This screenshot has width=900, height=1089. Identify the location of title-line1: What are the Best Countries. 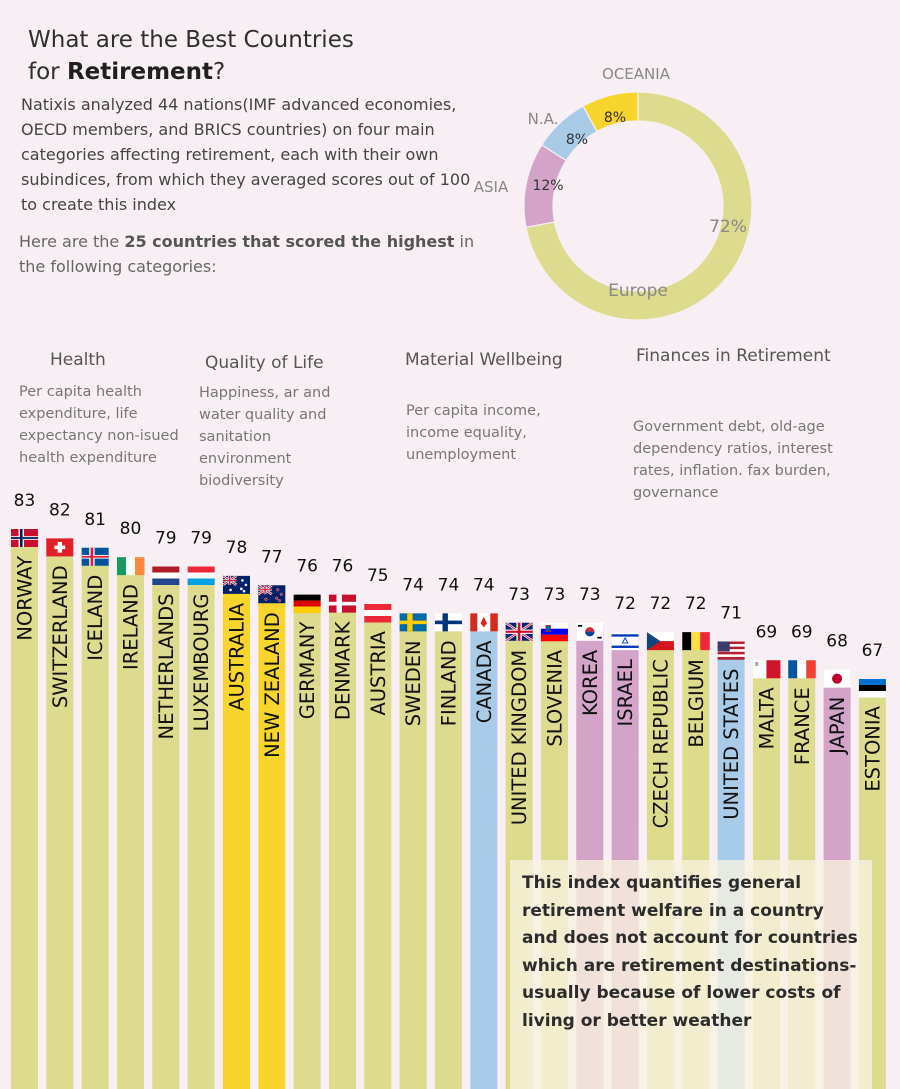
(191, 40).